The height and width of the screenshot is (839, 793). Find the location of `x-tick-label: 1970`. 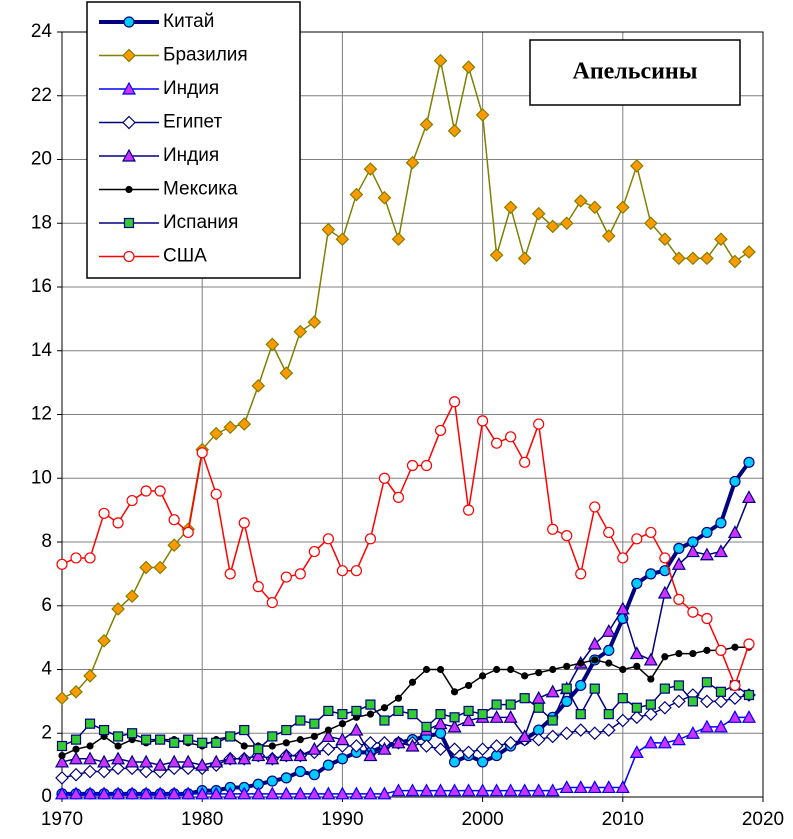

x-tick-label: 1970 is located at coordinates (62, 819).